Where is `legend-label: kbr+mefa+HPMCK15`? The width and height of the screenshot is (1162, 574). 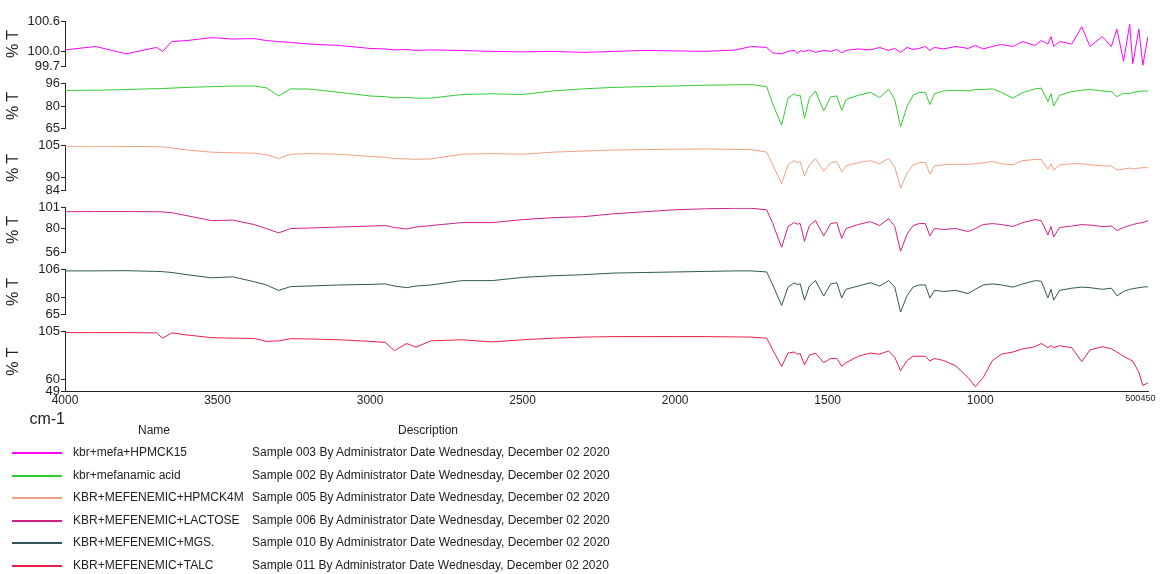
legend-label: kbr+mefa+HPMCK15 is located at coordinates (130, 452).